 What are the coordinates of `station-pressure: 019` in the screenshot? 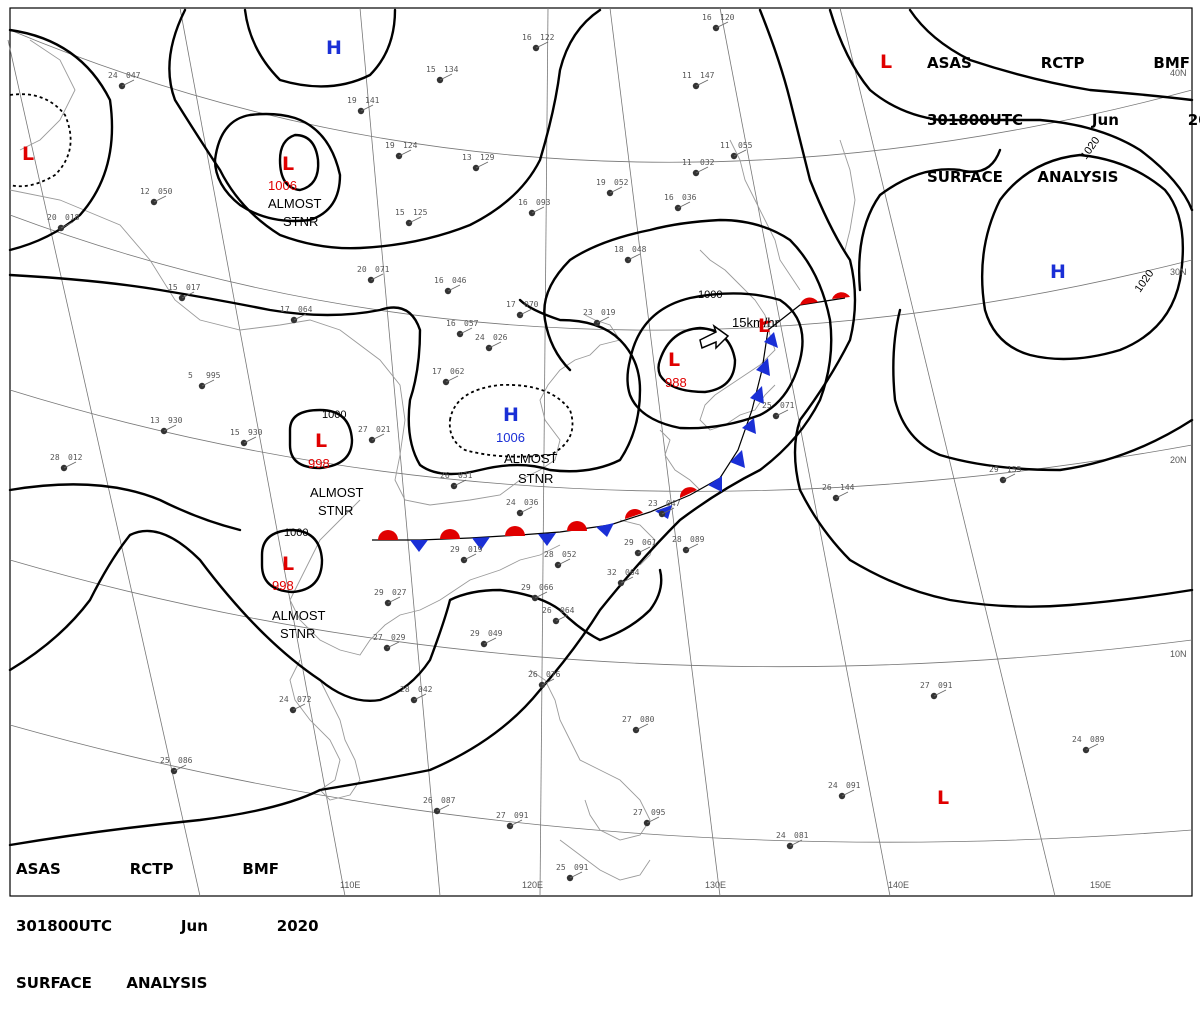 It's located at (608, 312).